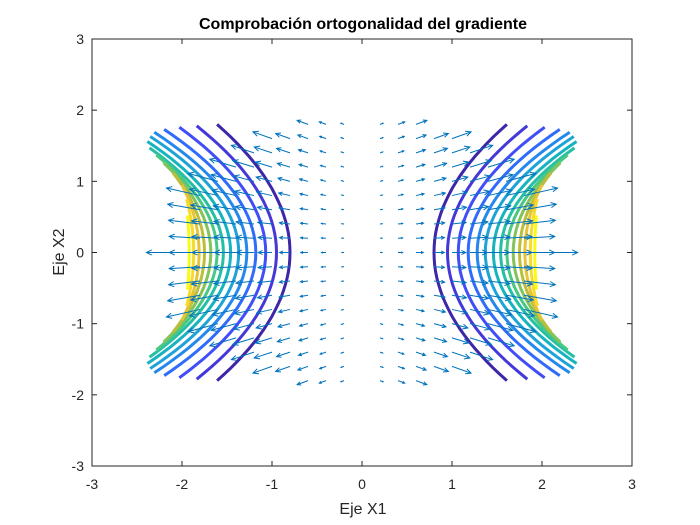 This screenshot has height=525, width=700. Describe the element at coordinates (80, 110) in the screenshot. I see `y-tick-label: 2` at that location.